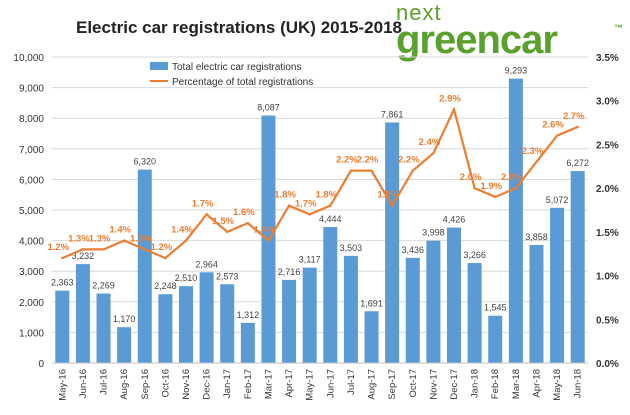  Describe the element at coordinates (244, 212) in the screenshot. I see `line-data-label: 1.6%` at that location.